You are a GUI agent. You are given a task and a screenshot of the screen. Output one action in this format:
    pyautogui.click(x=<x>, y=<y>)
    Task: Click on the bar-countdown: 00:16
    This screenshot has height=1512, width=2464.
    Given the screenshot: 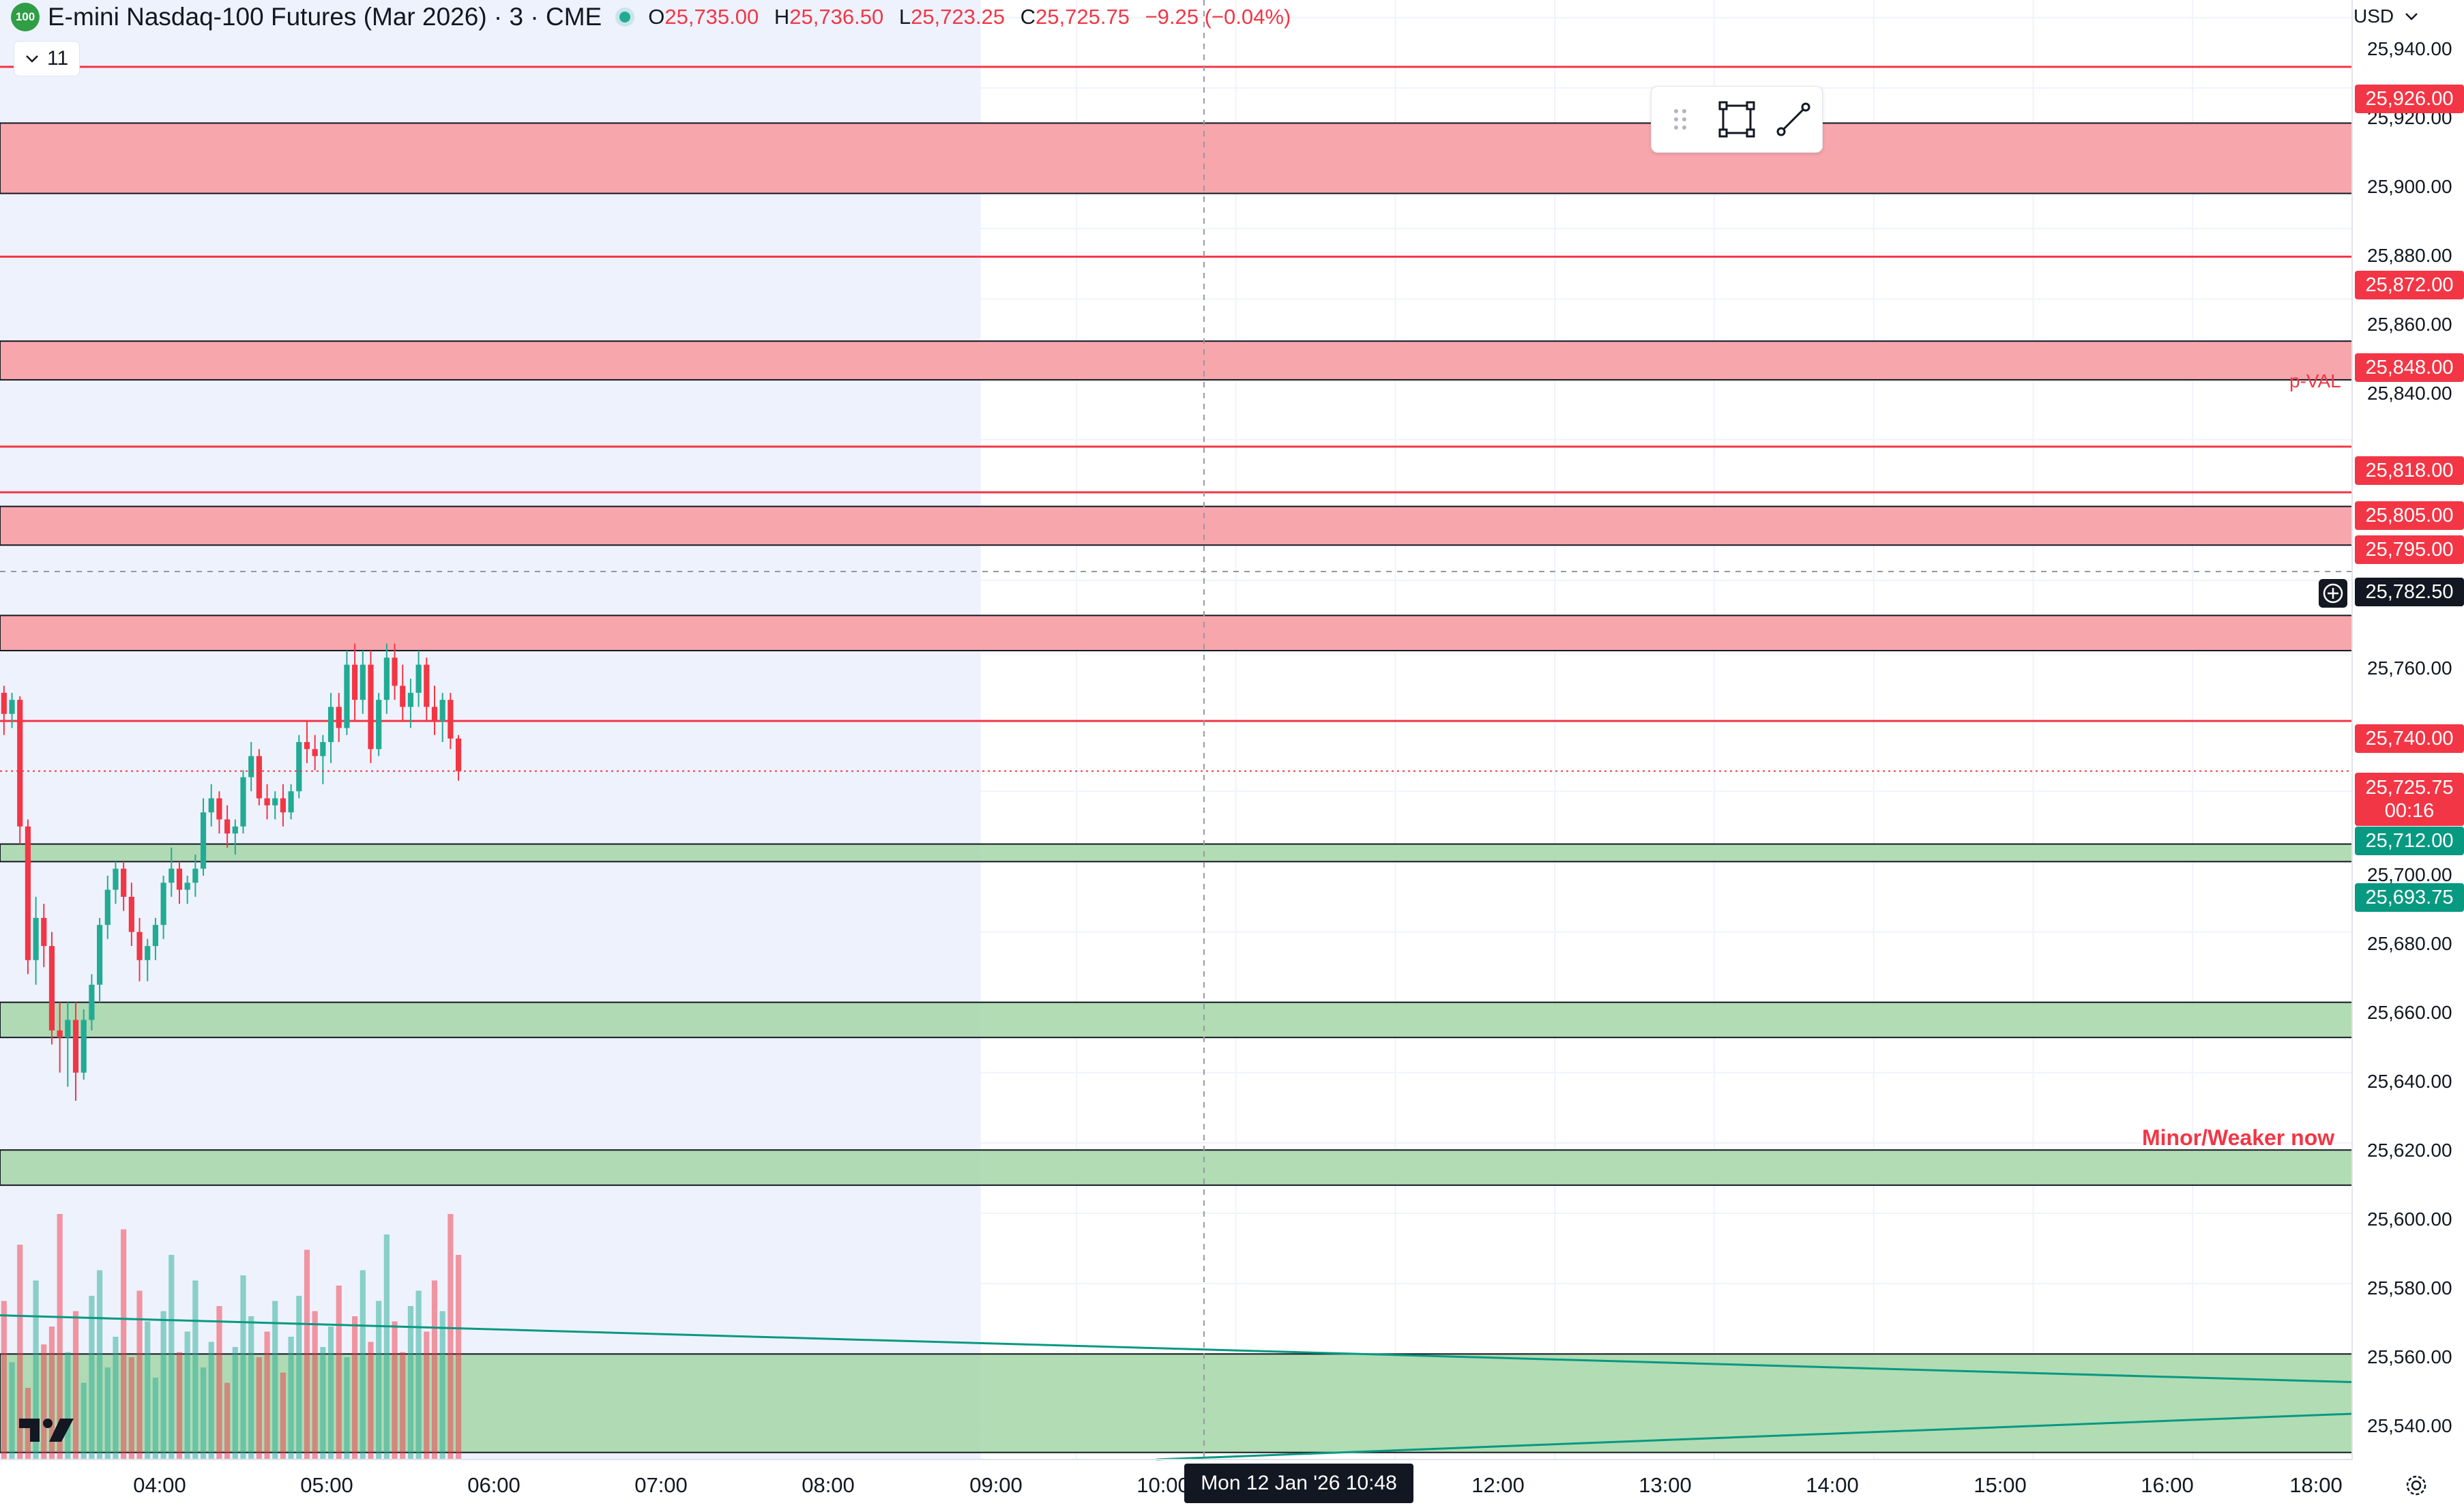 What is the action you would take?
    pyautogui.click(x=2409, y=811)
    